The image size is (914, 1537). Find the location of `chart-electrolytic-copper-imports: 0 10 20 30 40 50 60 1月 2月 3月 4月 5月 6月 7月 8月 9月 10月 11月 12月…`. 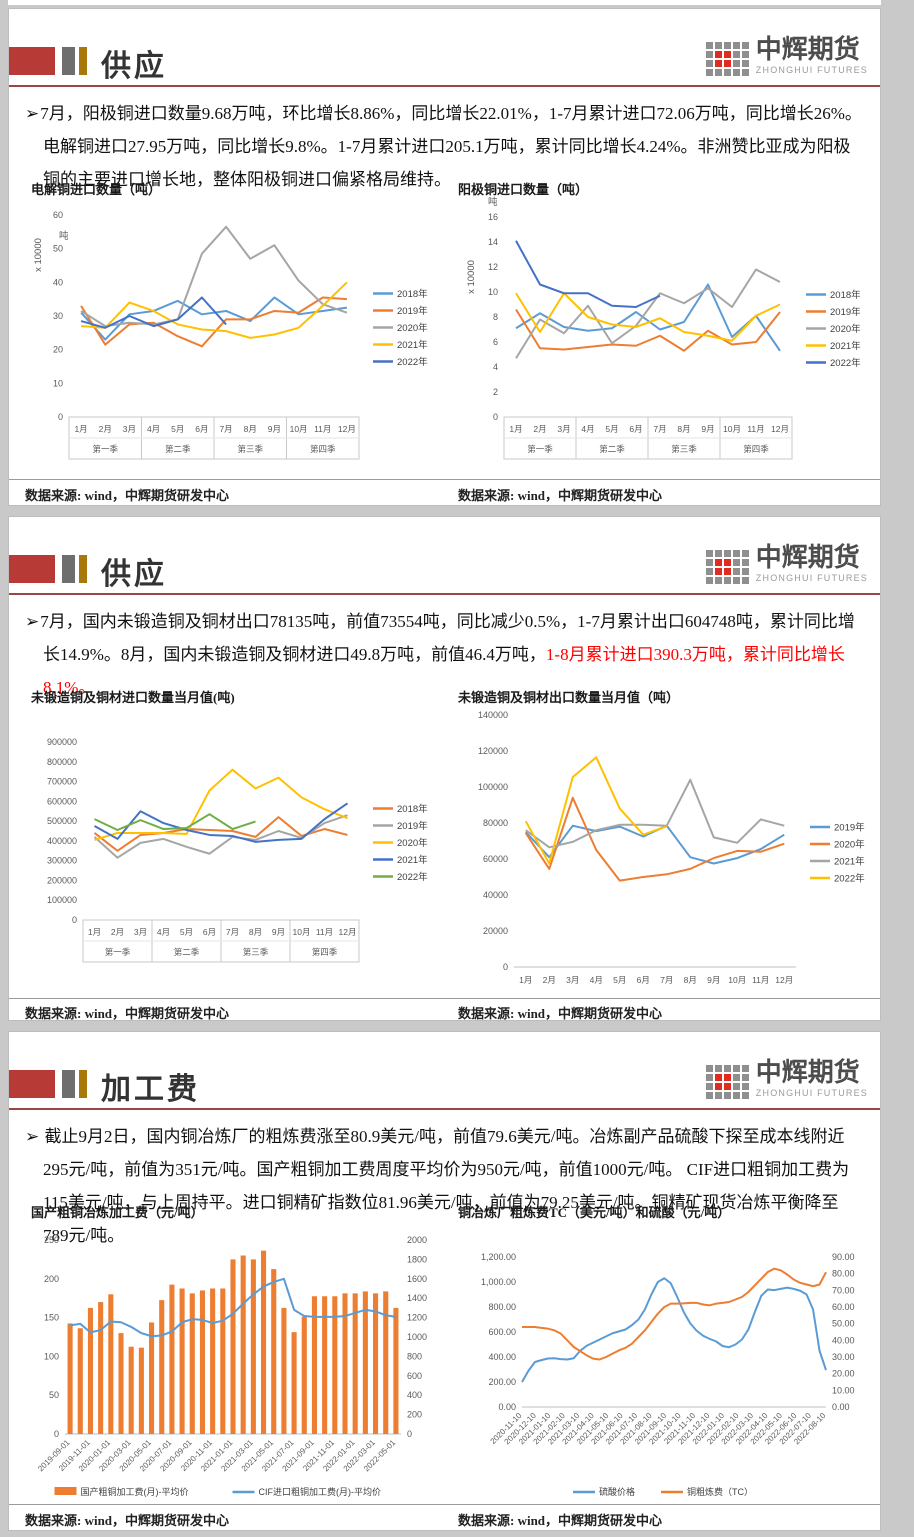

chart-electrolytic-copper-imports: 0 10 20 30 40 50 60 1月 2月 3月 4月 5月 6月 7月 8月 9月 10月 11月 12月… is located at coordinates (236, 338).